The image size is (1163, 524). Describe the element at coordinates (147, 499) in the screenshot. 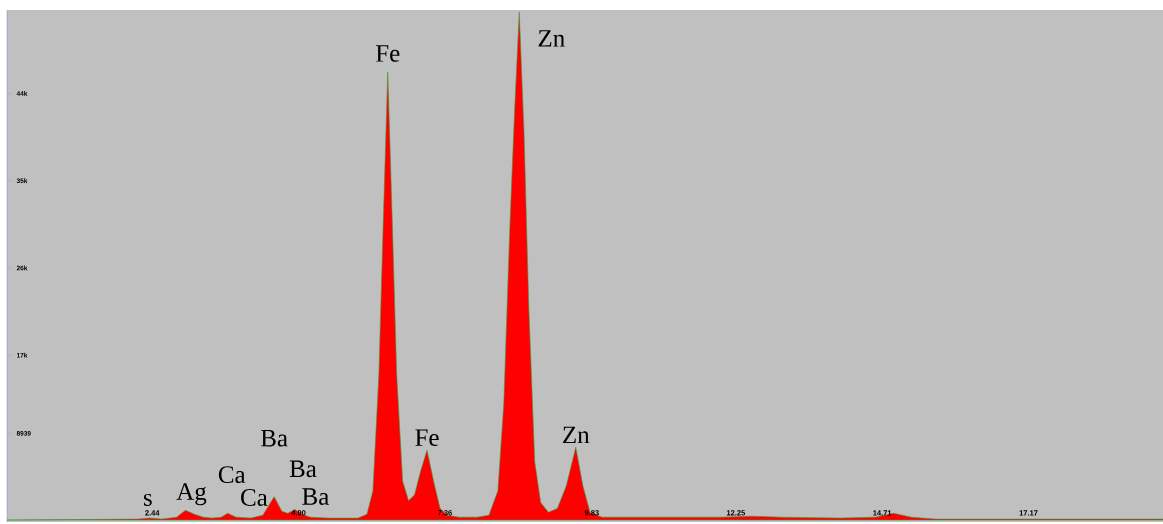

I see `annotation: s` at that location.